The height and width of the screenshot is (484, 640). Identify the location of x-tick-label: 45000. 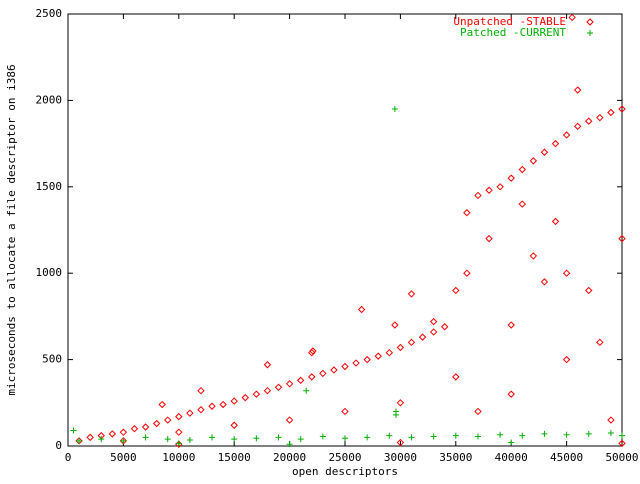
(566, 457).